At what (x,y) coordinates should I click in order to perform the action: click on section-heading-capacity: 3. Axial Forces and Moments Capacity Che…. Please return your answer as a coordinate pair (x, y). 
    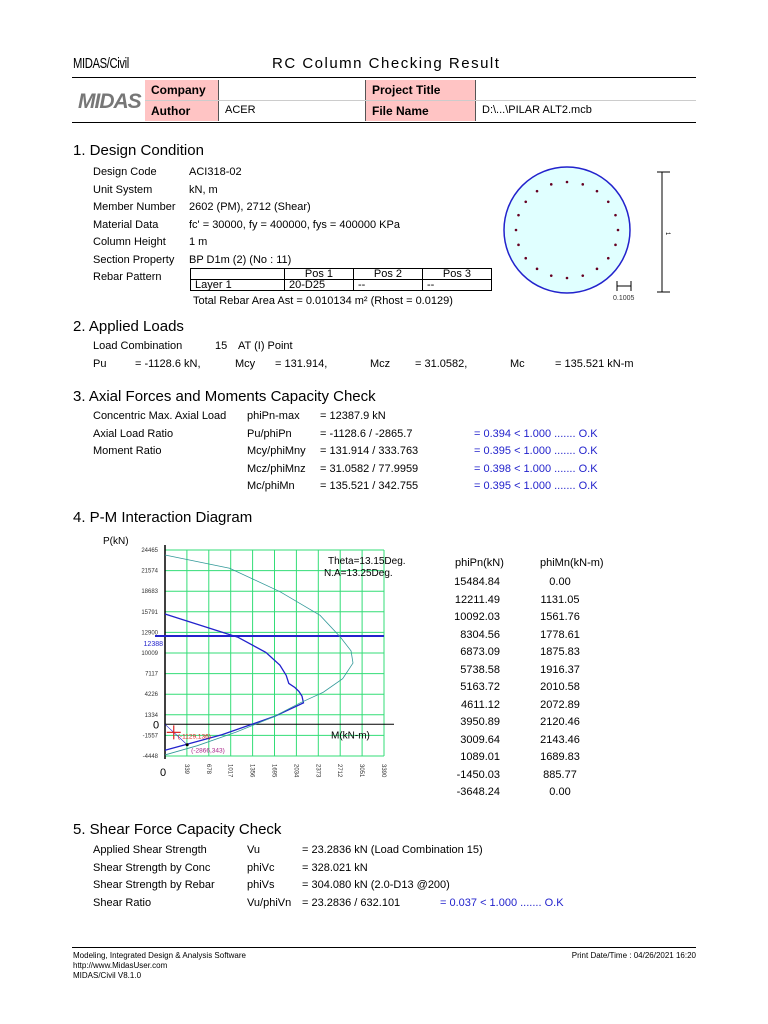
    Looking at the image, I should click on (224, 396).